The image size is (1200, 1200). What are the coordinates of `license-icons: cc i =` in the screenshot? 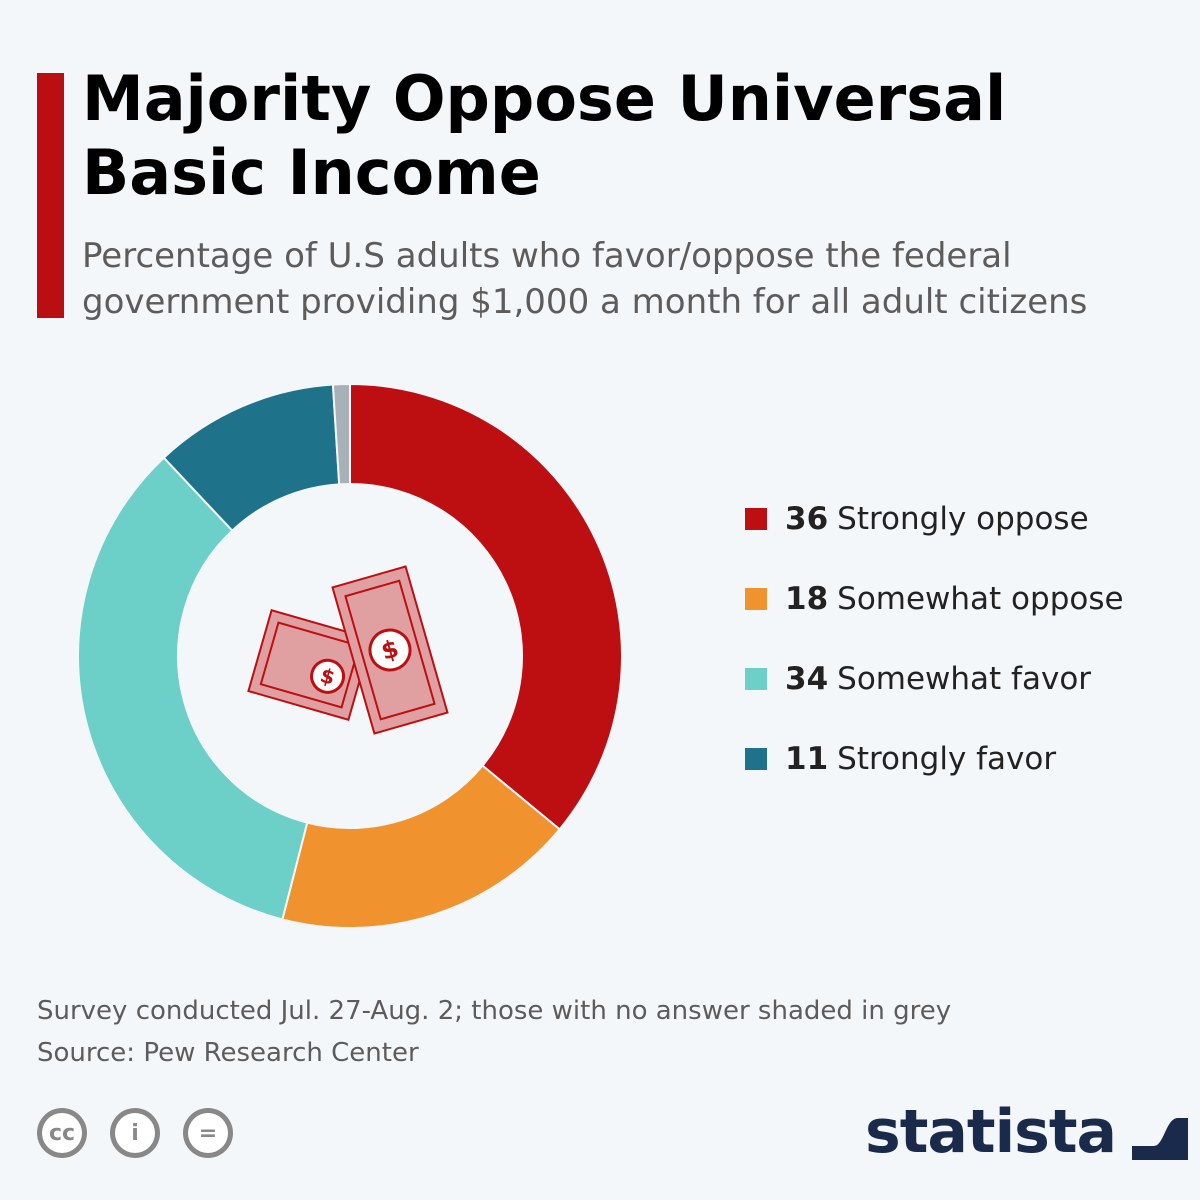 It's located at (146, 1133).